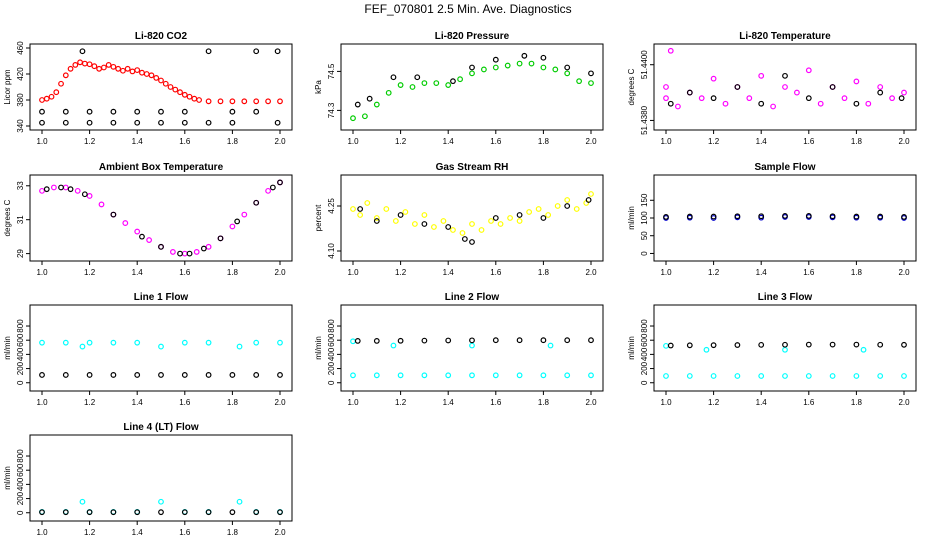  I want to click on y-tick-label: 600, so click(331, 340).